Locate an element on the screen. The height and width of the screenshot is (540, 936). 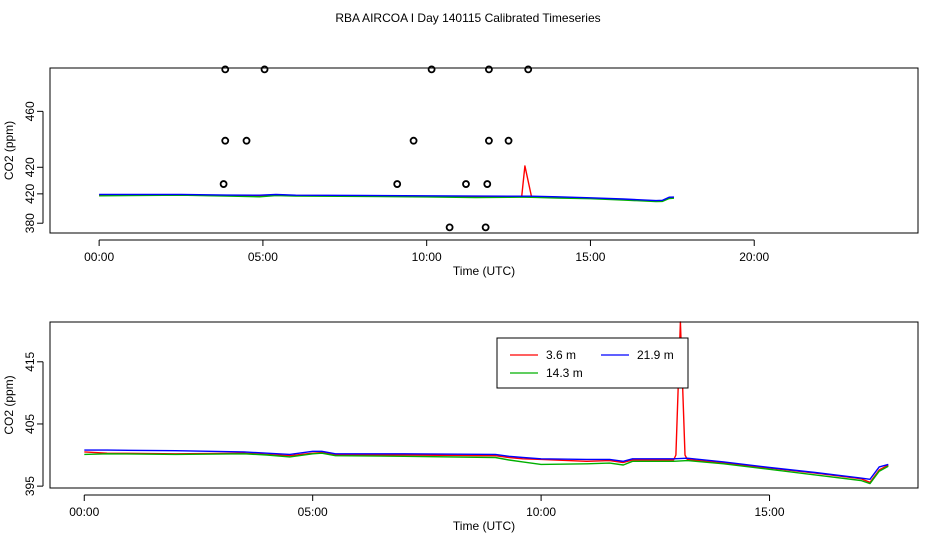
legend: 3.6 m 21.9 m 14.3 m is located at coordinates (592, 363).